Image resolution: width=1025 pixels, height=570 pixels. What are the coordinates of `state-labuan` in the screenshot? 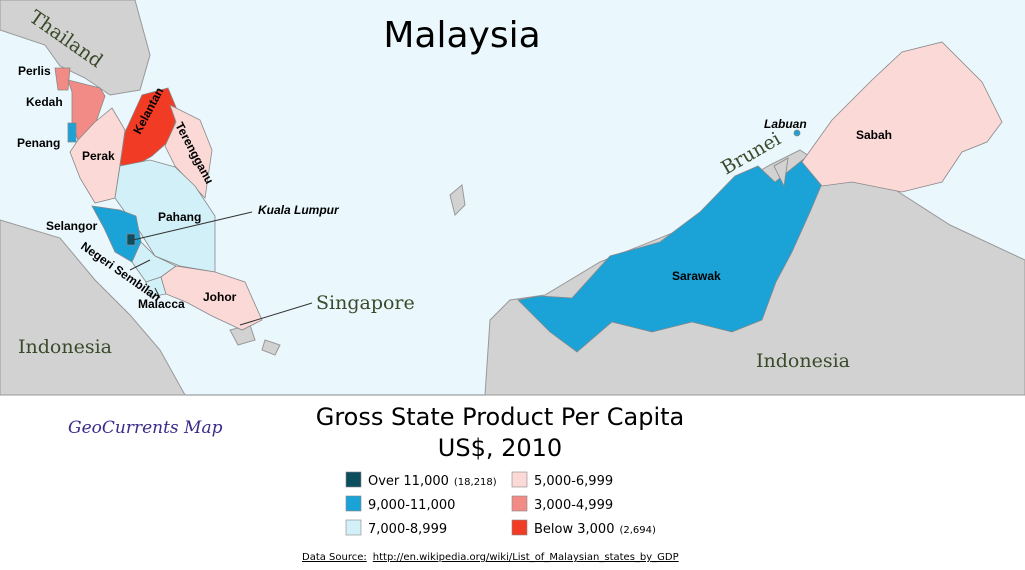 It's located at (797, 133).